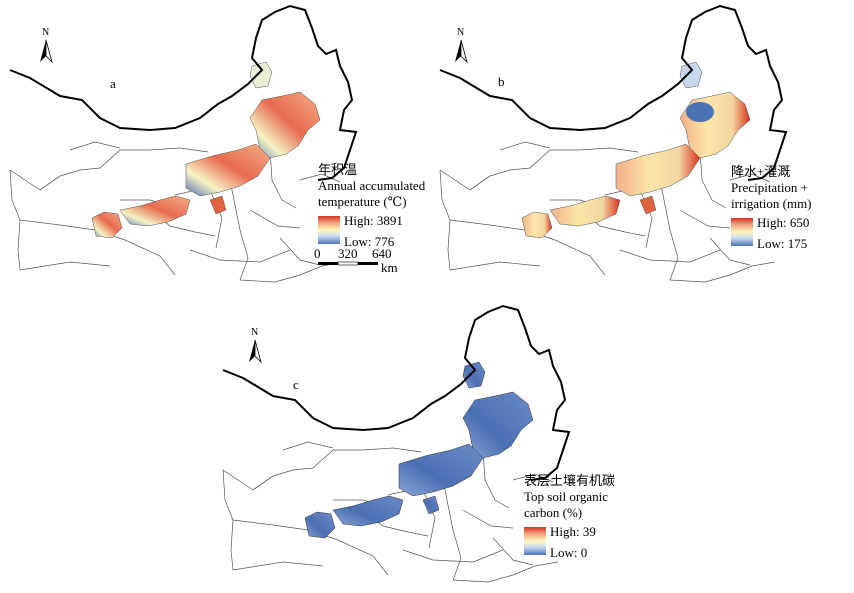 The height and width of the screenshot is (593, 854). Describe the element at coordinates (573, 531) in the screenshot. I see `legend-high: High: 39` at that location.